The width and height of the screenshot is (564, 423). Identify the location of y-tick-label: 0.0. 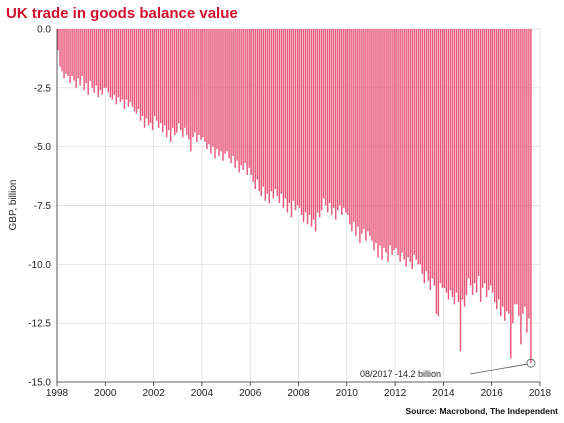
(44, 30).